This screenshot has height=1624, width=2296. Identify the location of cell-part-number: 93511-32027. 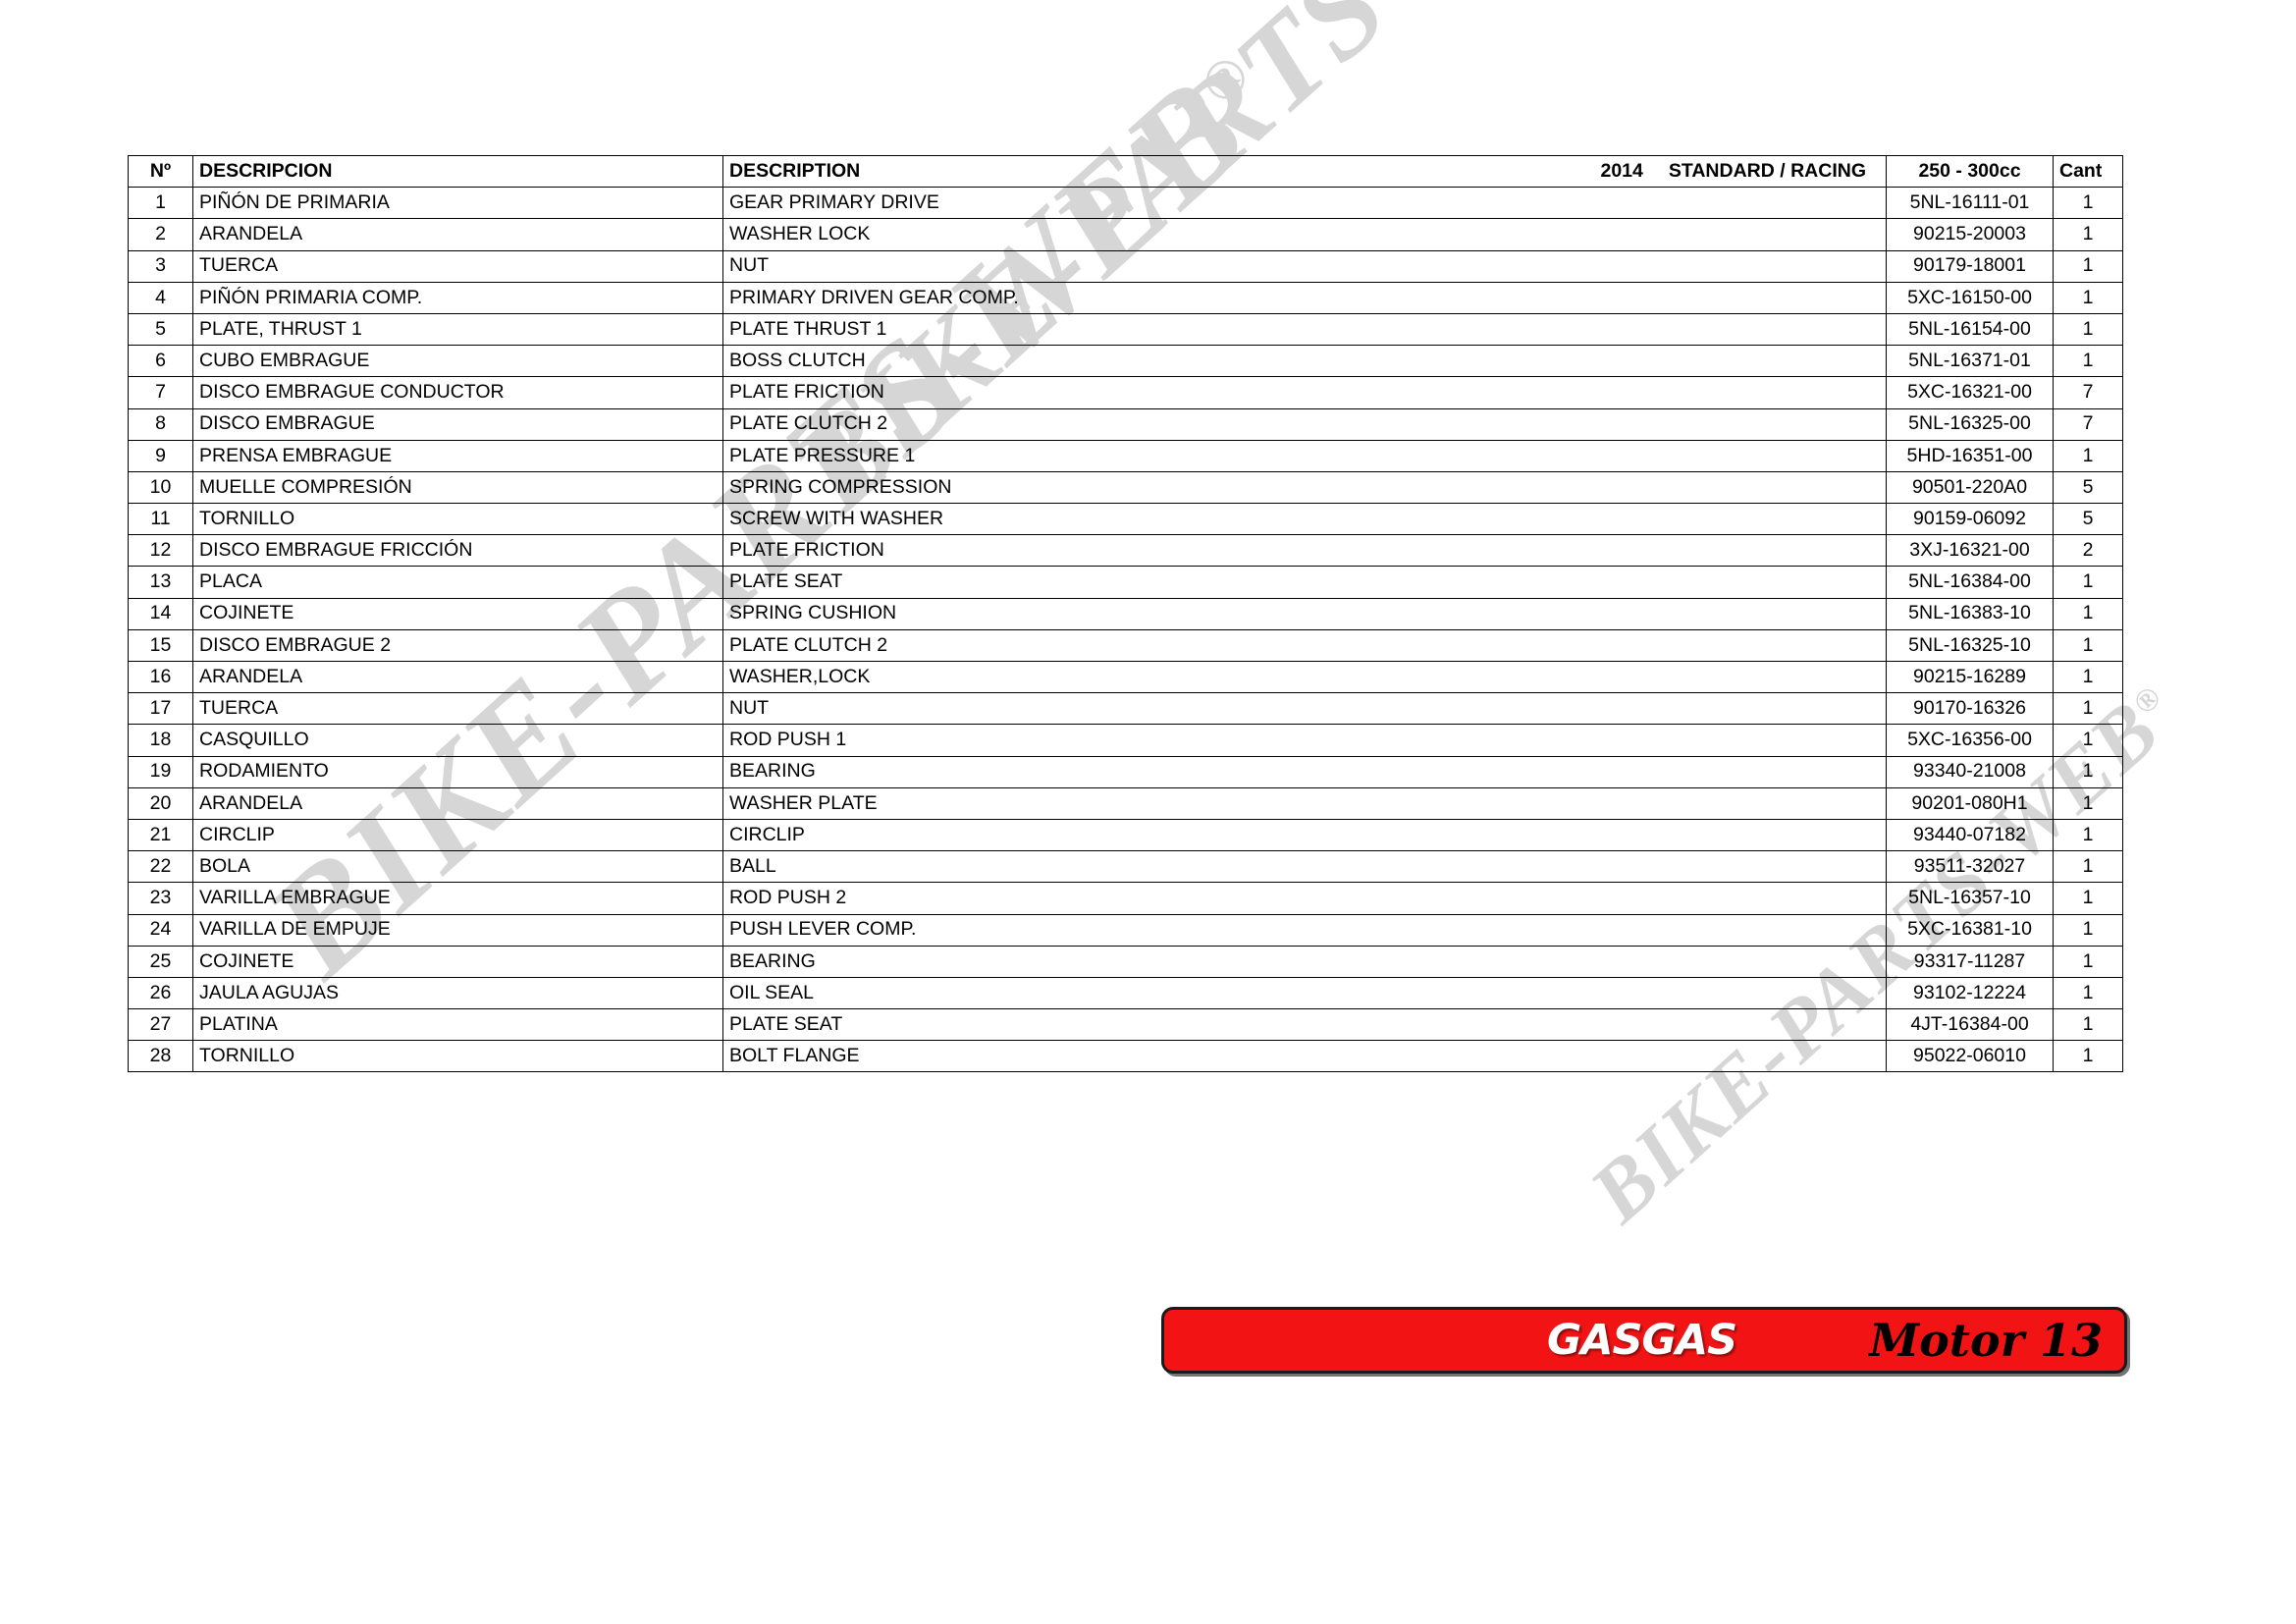
(1970, 867).